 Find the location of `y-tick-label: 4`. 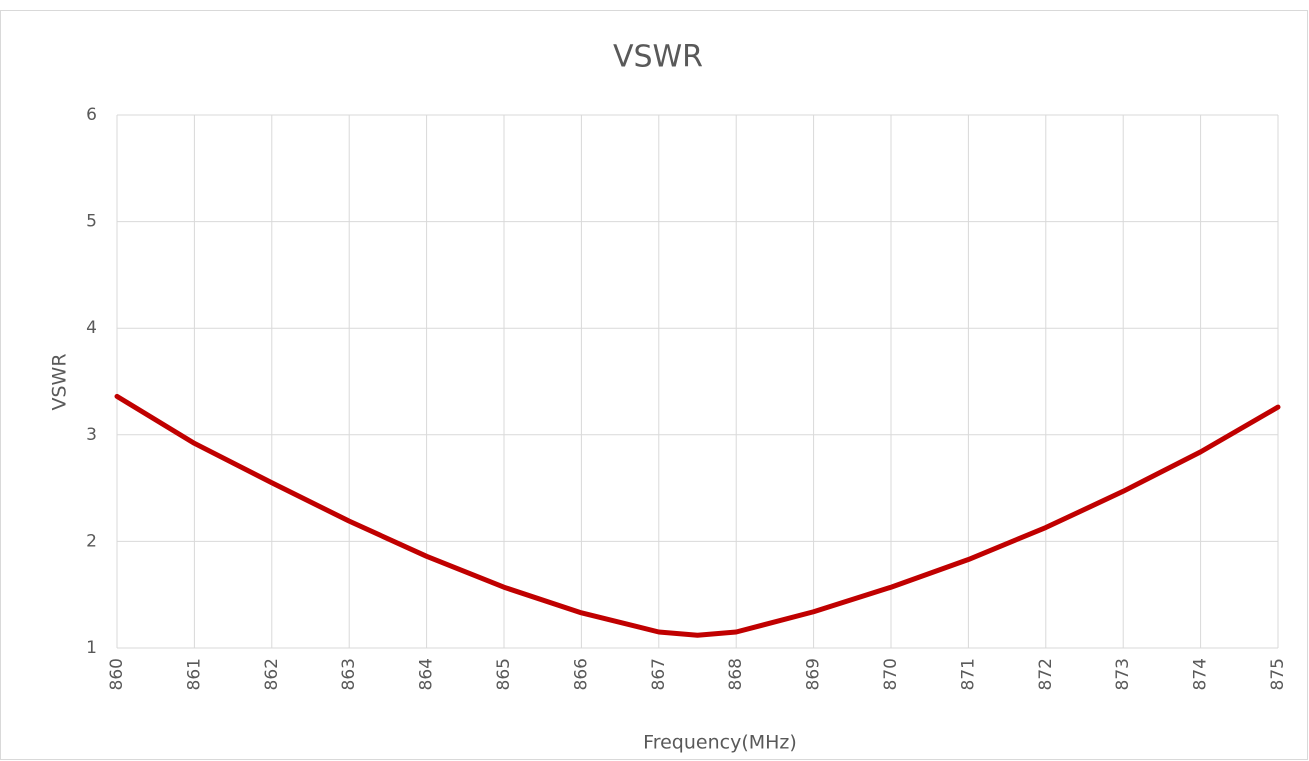

y-tick-label: 4 is located at coordinates (91, 328).